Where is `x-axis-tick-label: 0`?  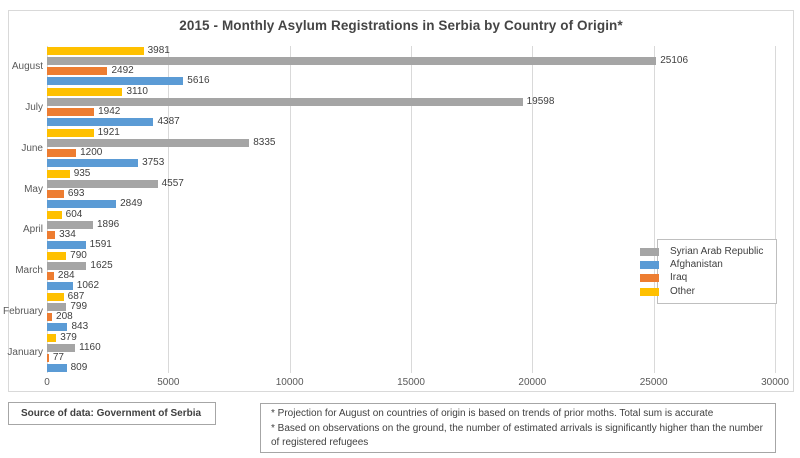 x-axis-tick-label: 0 is located at coordinates (47, 382).